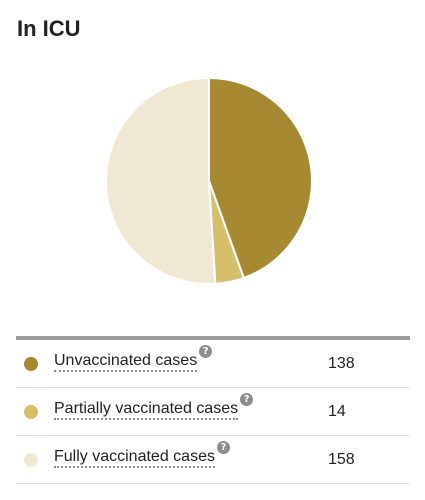 This screenshot has width=425, height=500. I want to click on legend-label-wrap: Fully vaccinated cases?, so click(142, 455).